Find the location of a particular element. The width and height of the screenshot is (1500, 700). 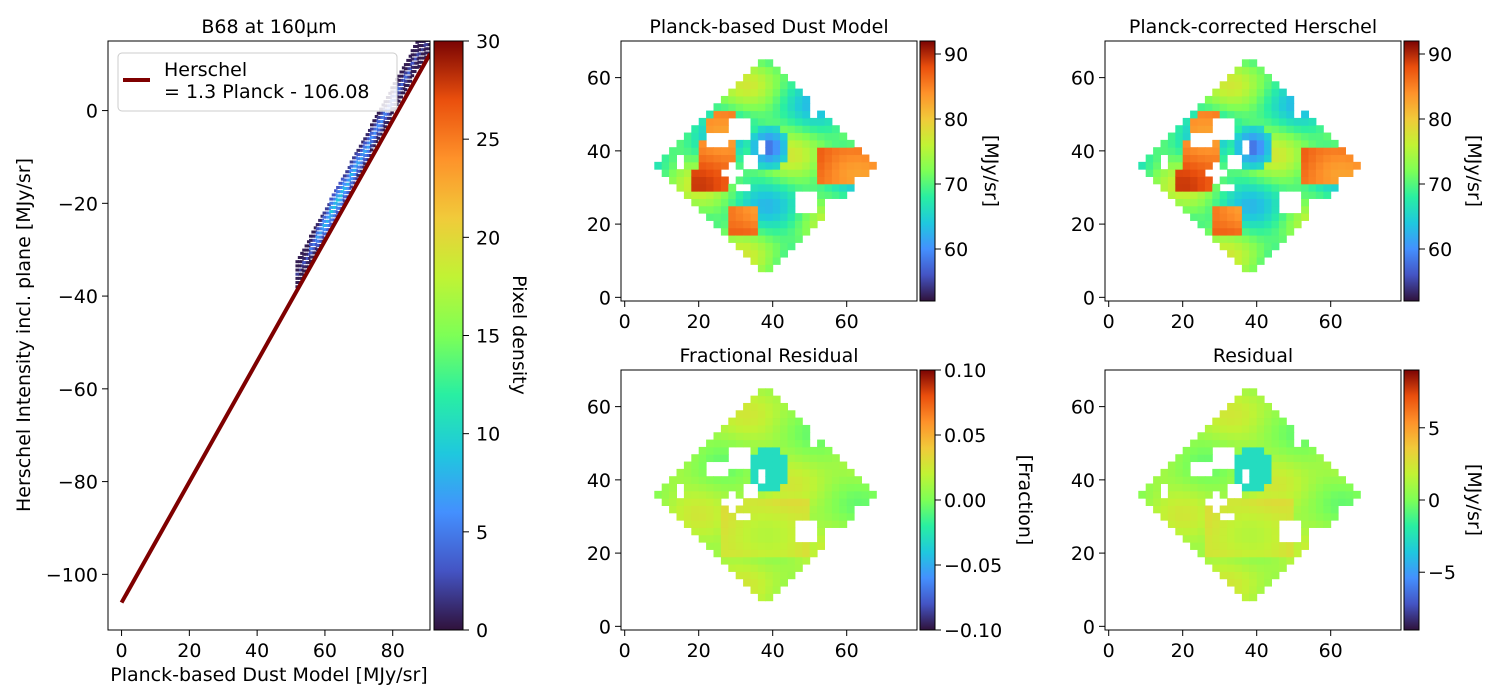

scatter-legend: Herschel = 1.3 Planck - 106.08 is located at coordinates (257, 82).